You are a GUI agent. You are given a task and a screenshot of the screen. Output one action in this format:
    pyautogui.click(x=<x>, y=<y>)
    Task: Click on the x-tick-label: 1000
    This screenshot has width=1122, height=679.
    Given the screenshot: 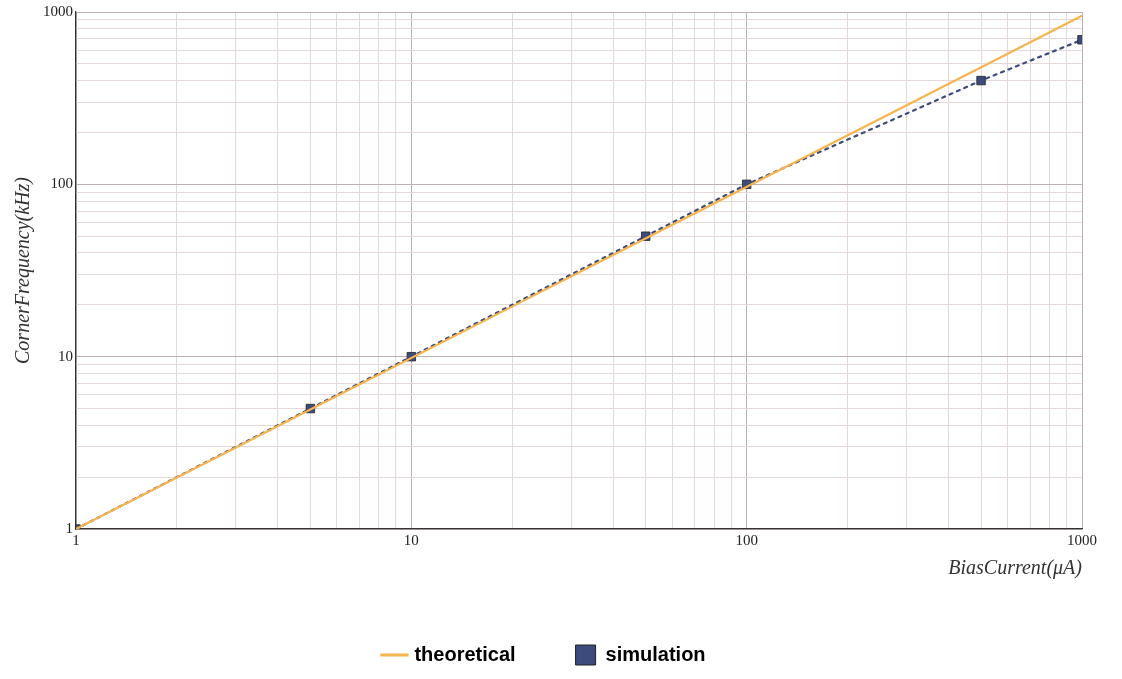 What is the action you would take?
    pyautogui.click(x=1082, y=539)
    